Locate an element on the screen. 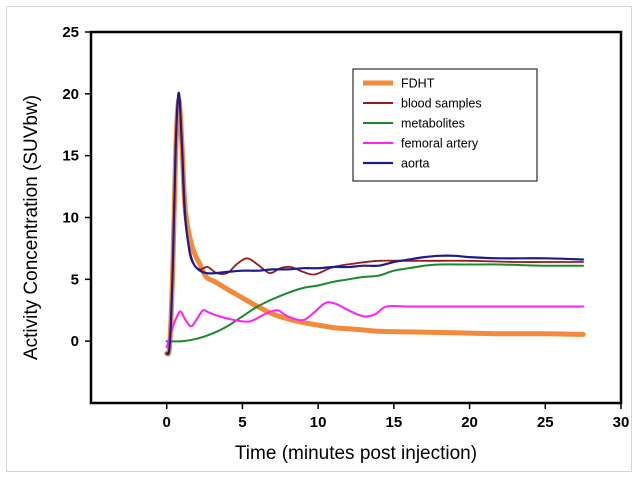 The width and height of the screenshot is (640, 479). x-tick-label: 0 is located at coordinates (167, 422).